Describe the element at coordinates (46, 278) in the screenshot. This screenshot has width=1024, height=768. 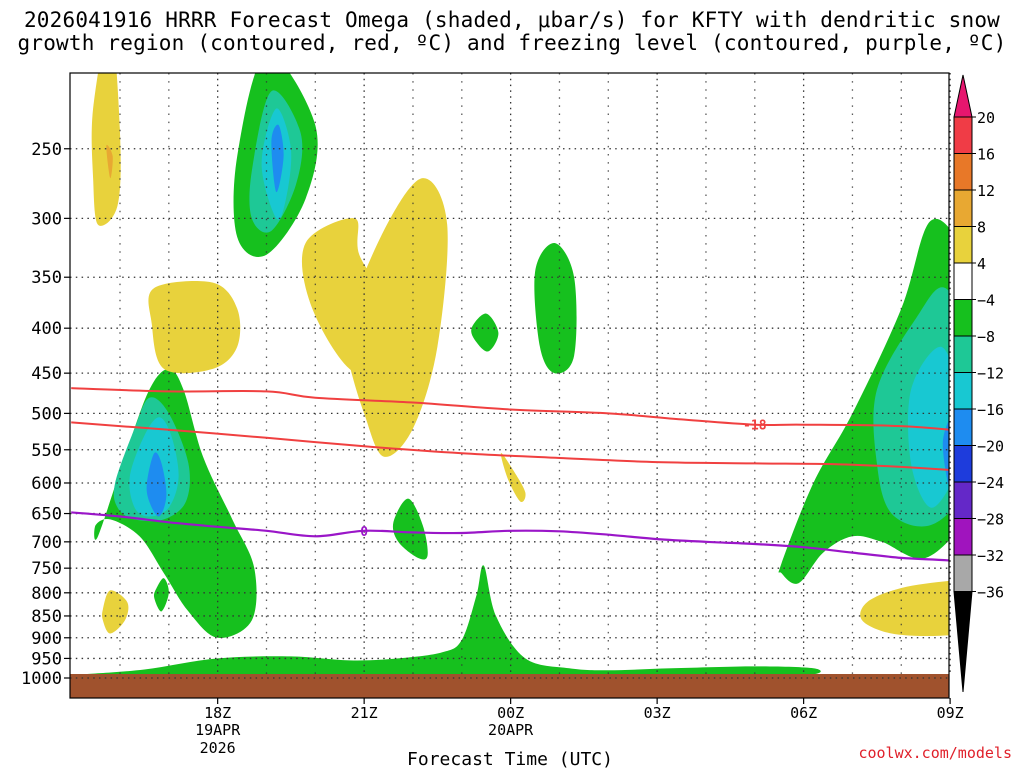
I see `y-tick-label-350: 350` at that location.